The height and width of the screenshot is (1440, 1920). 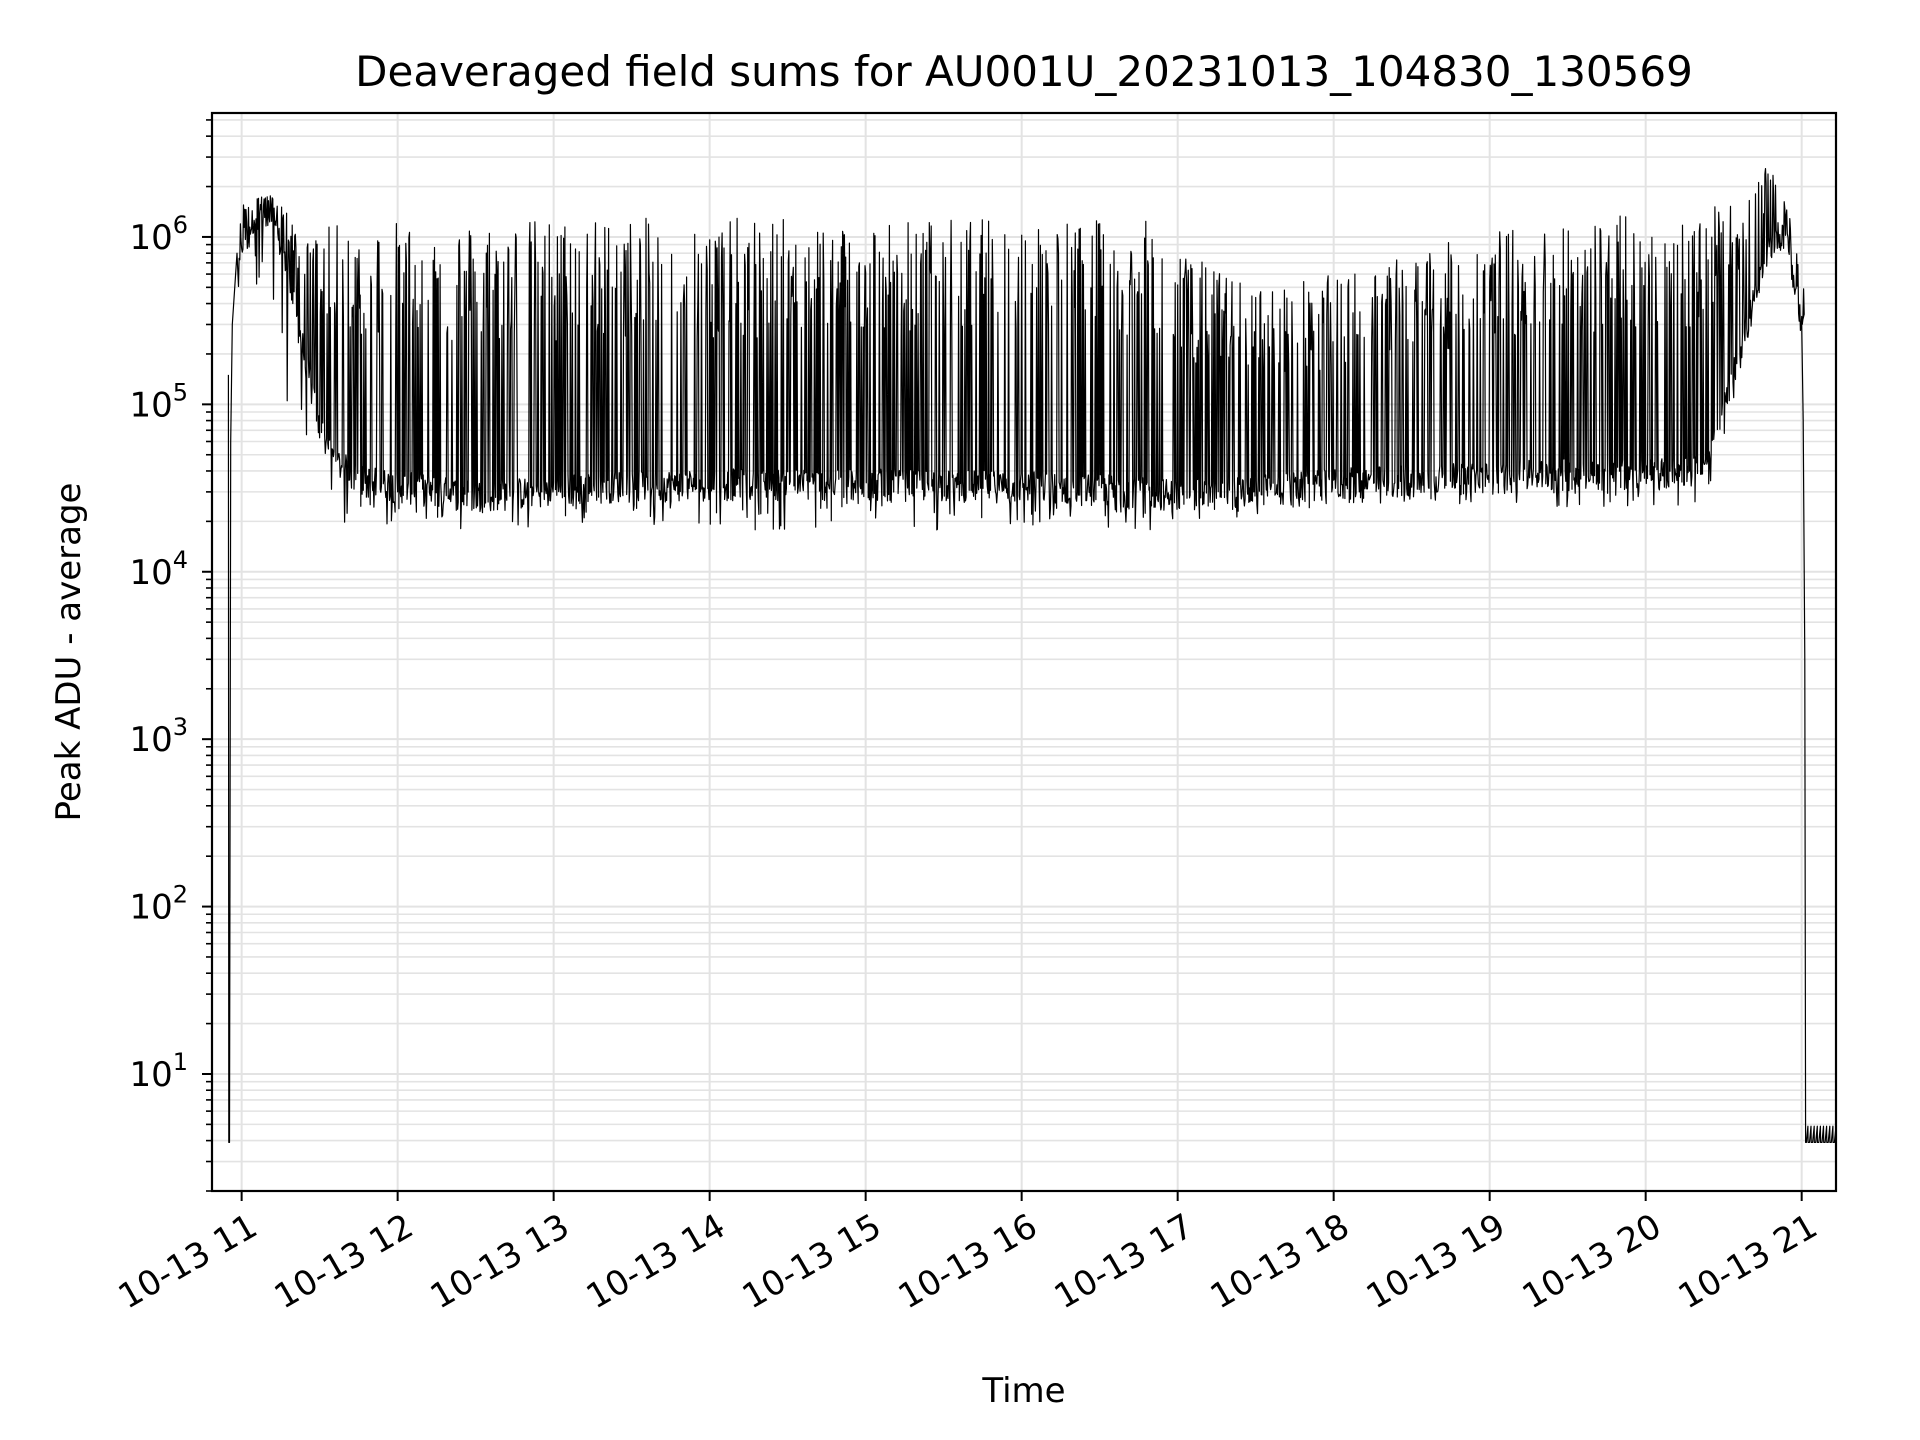 What do you see at coordinates (1124, 1261) in the screenshot?
I see `x-tick-label: 10-13 17` at bounding box center [1124, 1261].